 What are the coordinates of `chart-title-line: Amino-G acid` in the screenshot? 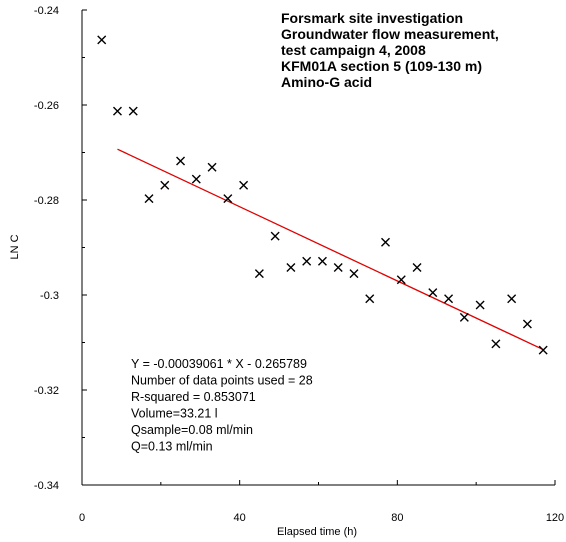 It's located at (326, 82).